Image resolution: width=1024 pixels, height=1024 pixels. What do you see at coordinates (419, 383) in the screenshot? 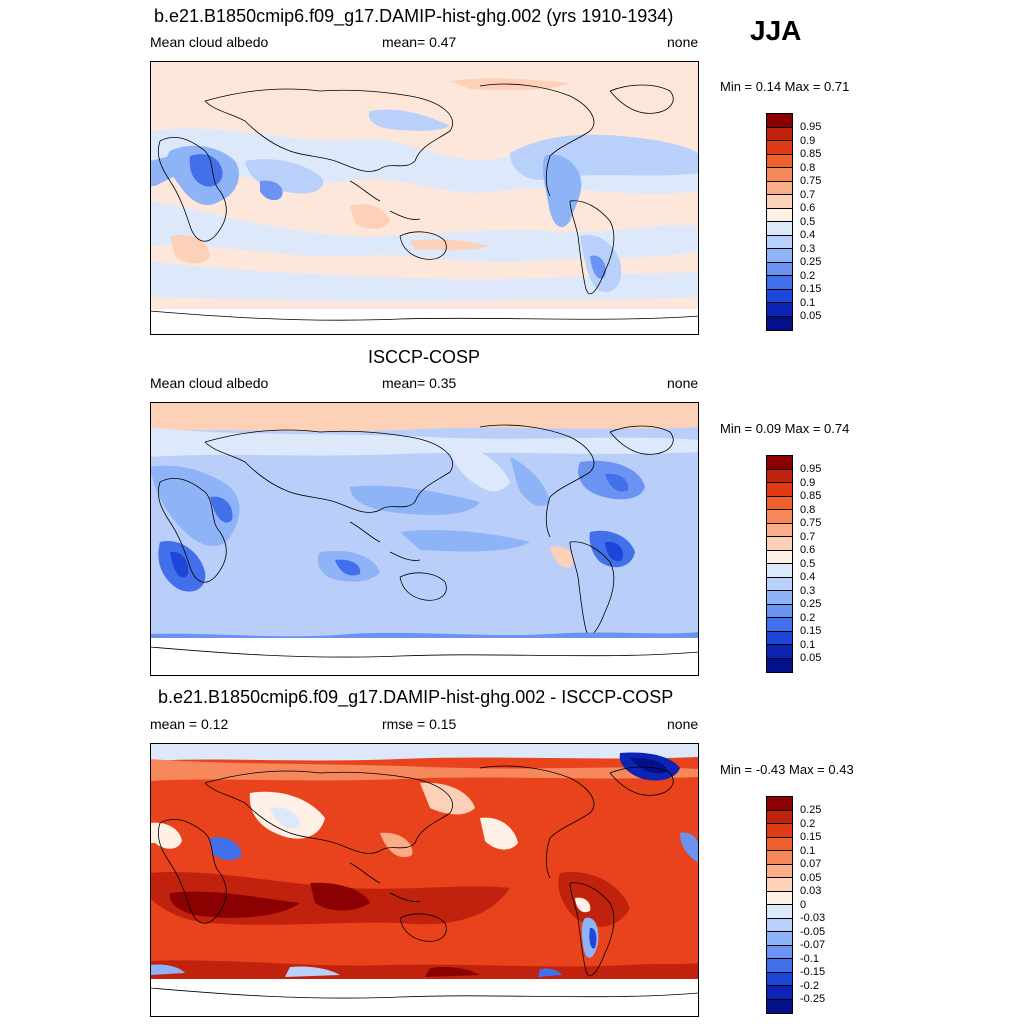
I see `panel-2-mean-label: mean= 0.35` at bounding box center [419, 383].